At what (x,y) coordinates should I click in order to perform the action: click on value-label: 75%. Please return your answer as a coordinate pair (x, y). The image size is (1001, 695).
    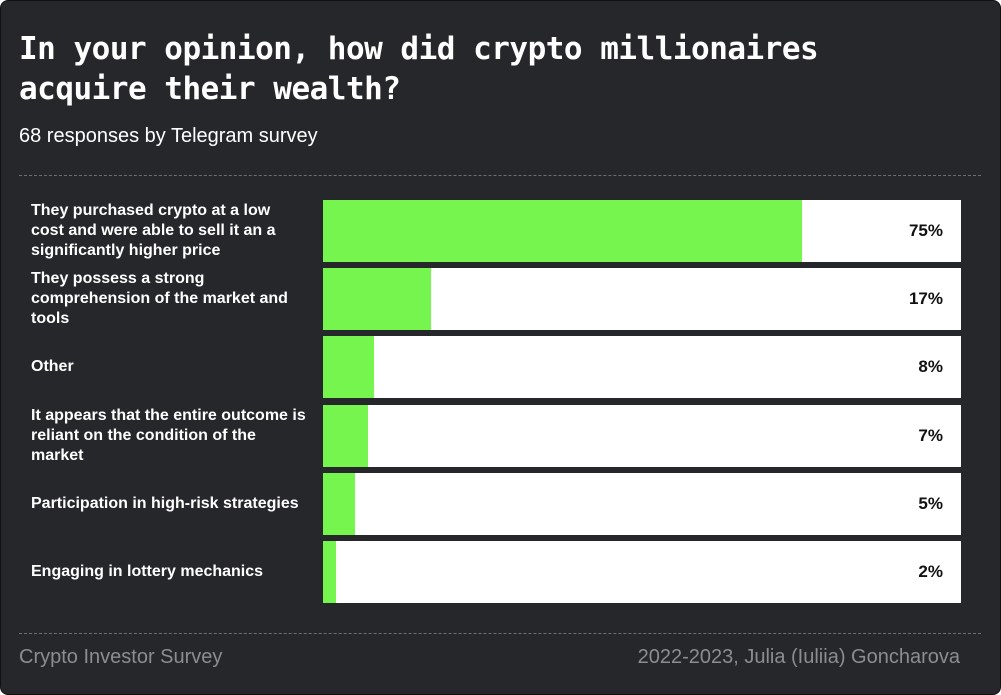
    Looking at the image, I should click on (925, 230).